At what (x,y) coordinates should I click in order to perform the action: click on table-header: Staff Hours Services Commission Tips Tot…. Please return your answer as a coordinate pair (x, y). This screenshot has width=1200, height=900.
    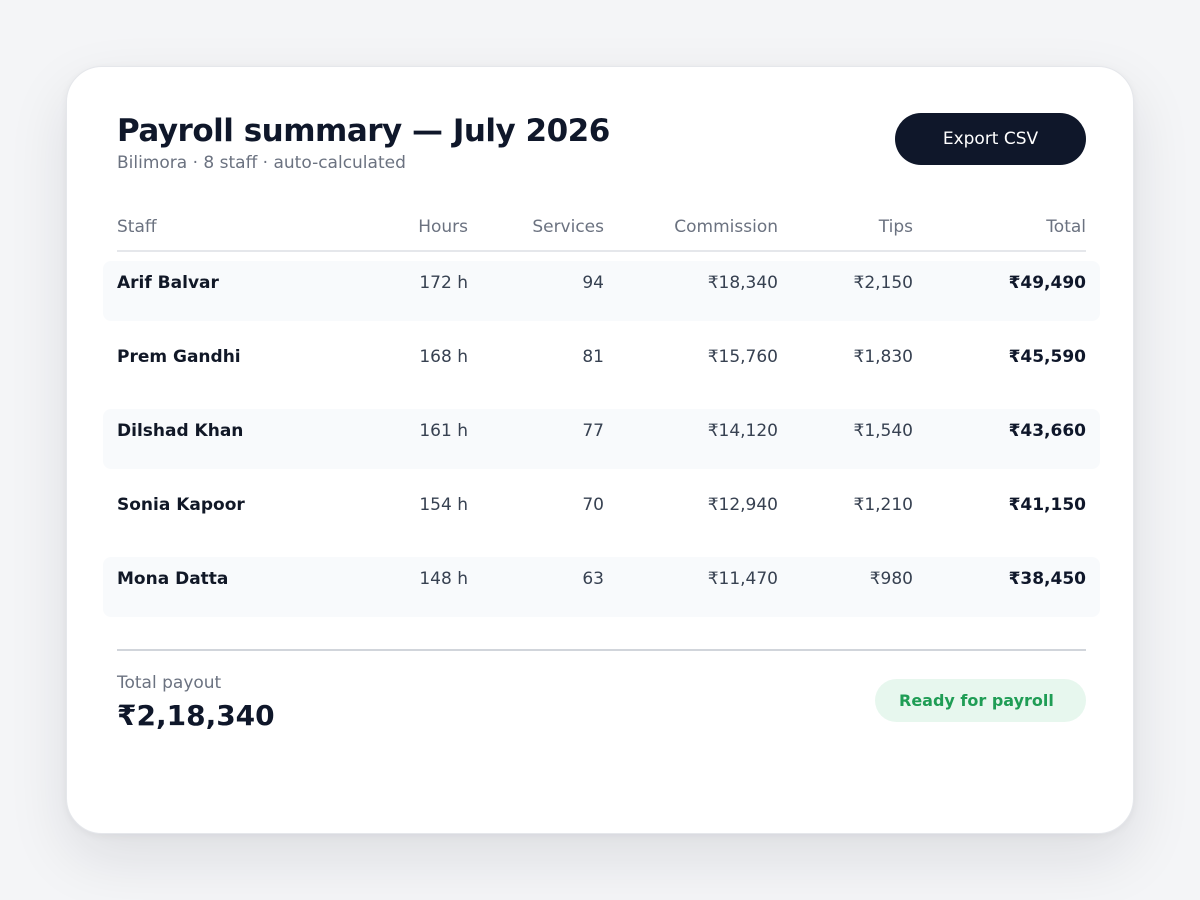
    Looking at the image, I should click on (601, 229).